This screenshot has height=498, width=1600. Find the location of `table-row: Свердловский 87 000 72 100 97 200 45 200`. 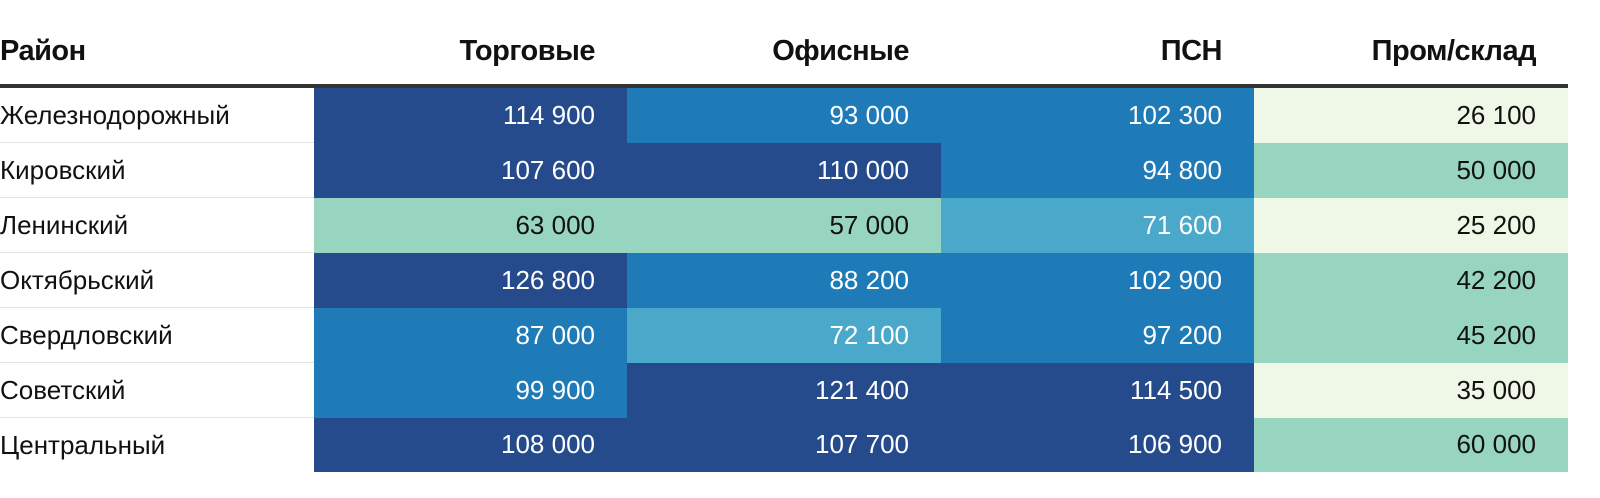

table-row: Свердловский 87 000 72 100 97 200 45 200 is located at coordinates (784, 335).